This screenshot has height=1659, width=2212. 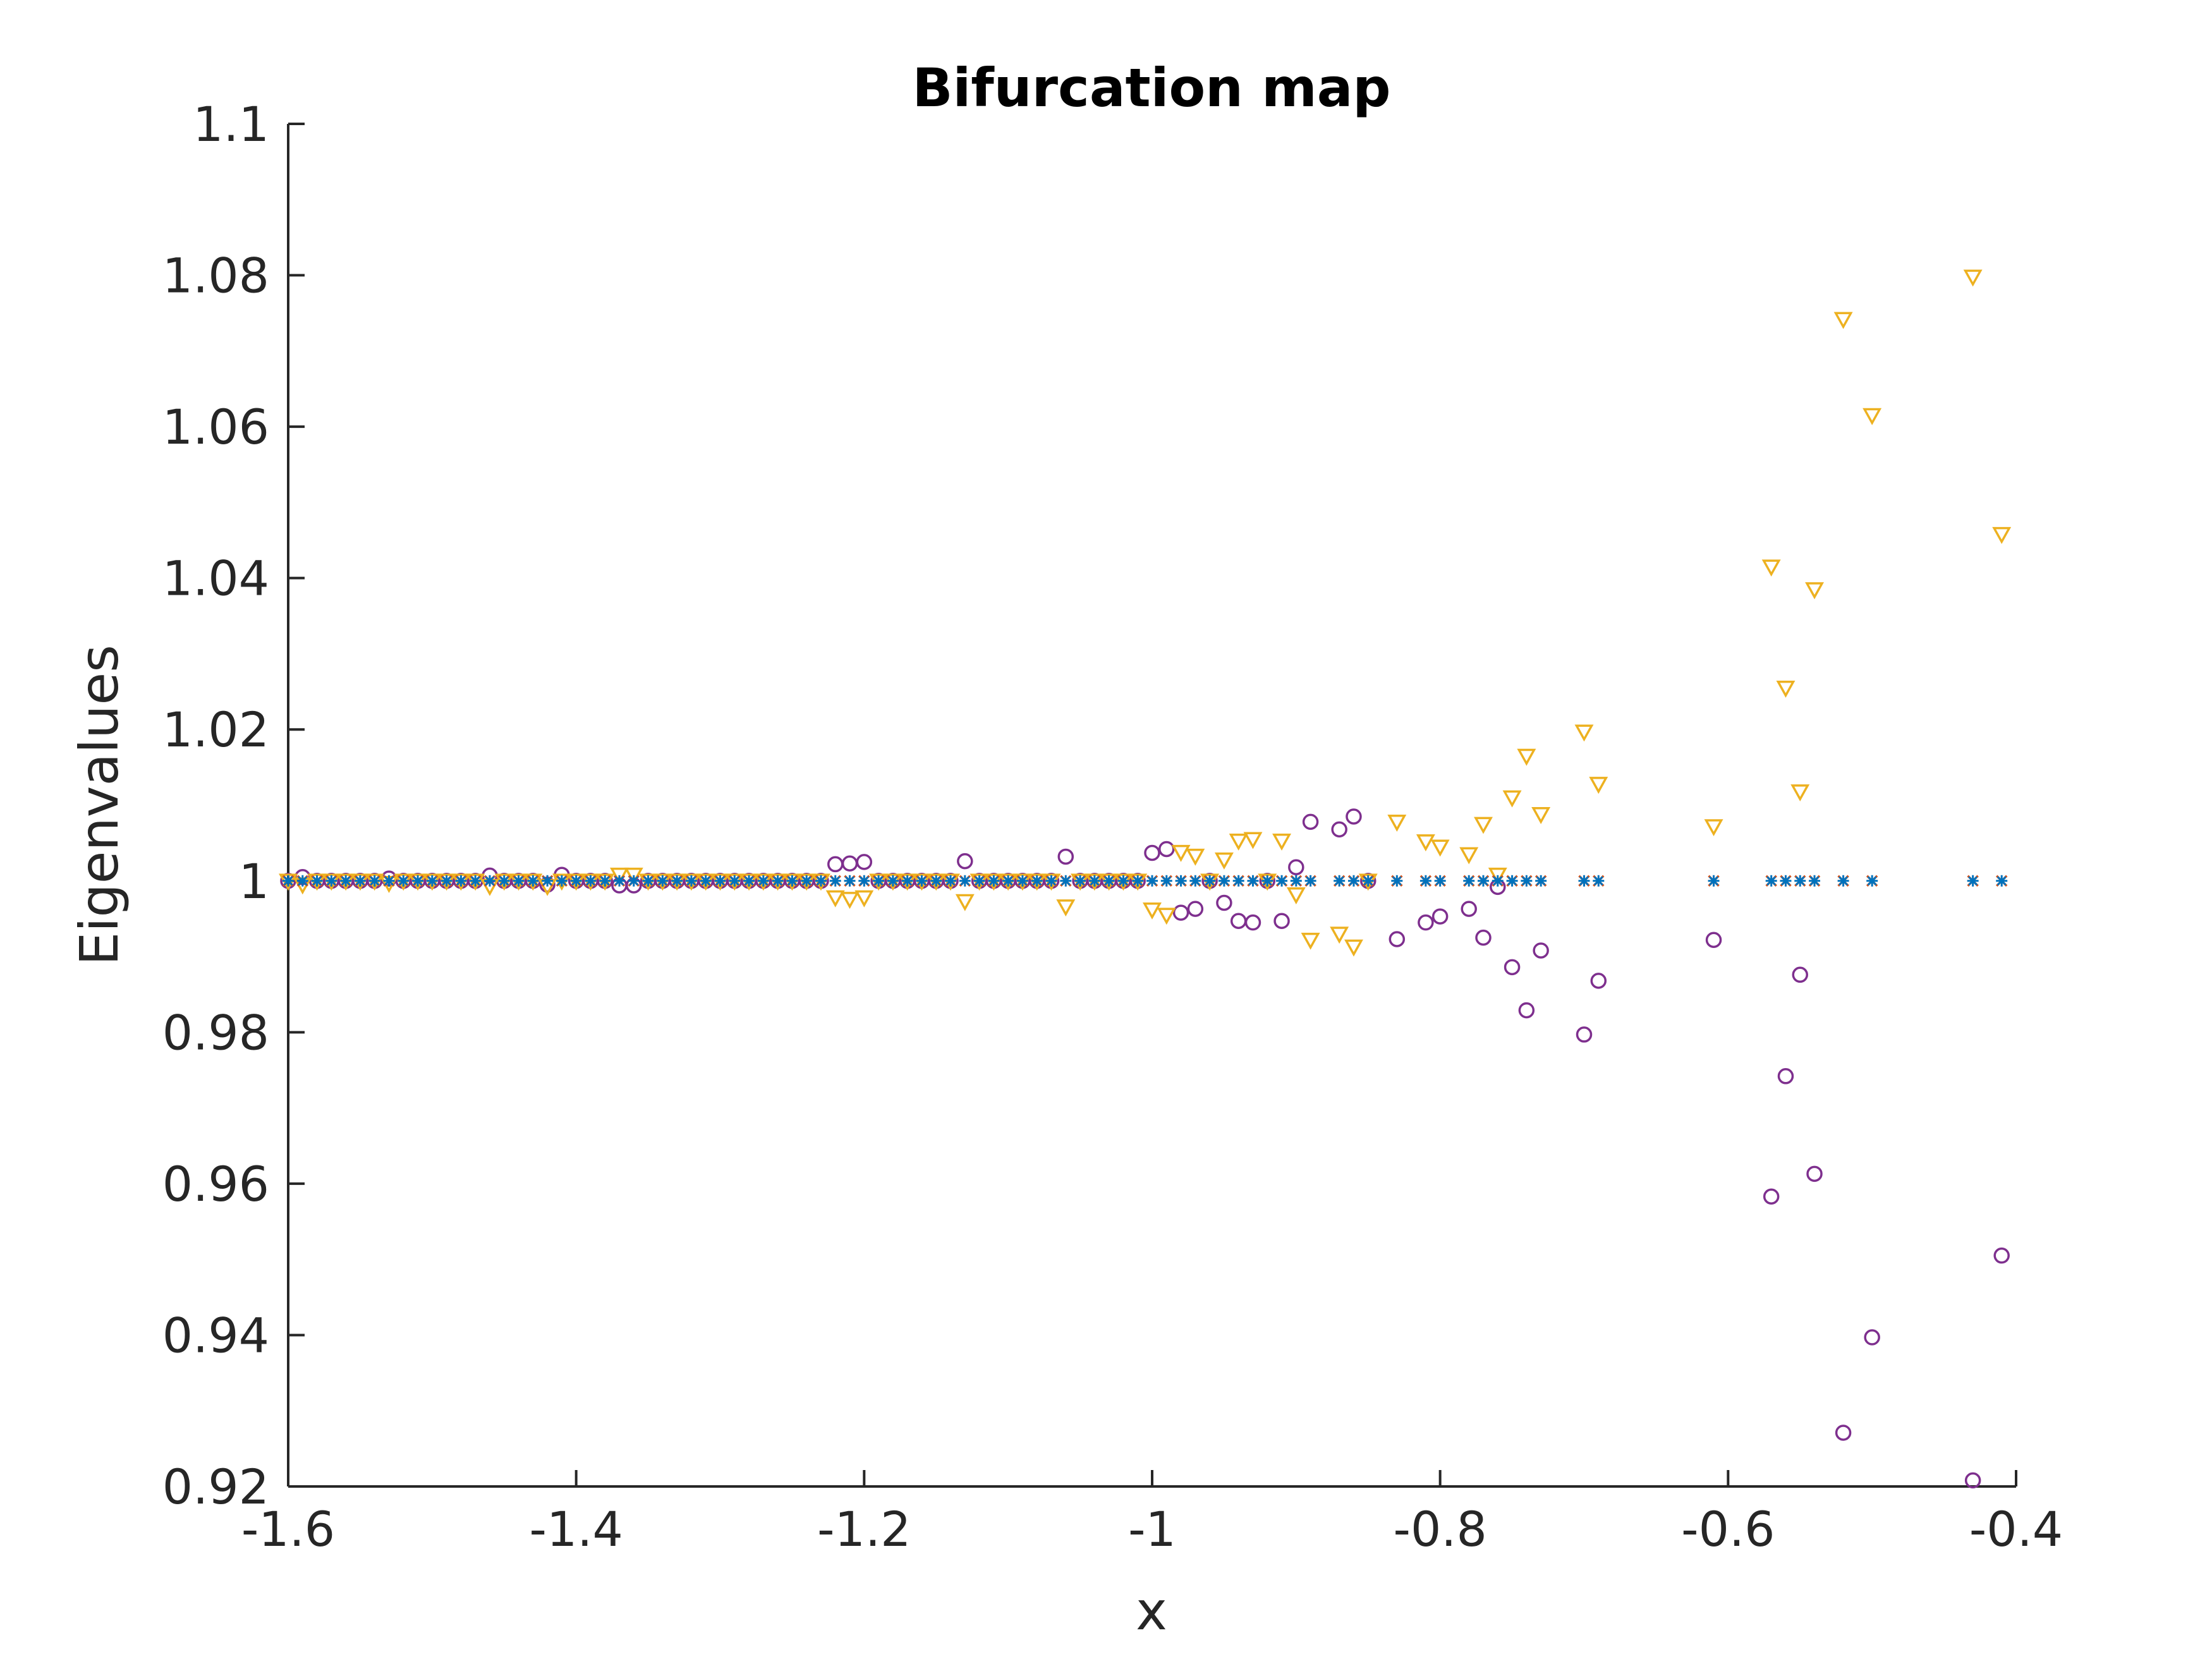 I want to click on chart-title: Bifurcation map, so click(x=1151, y=88).